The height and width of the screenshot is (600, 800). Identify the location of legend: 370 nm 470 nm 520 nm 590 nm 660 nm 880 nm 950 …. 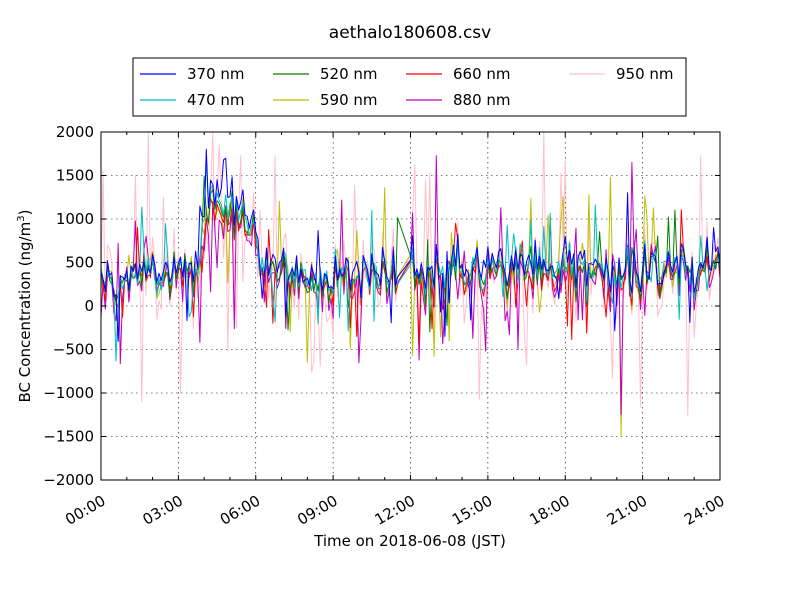
(409, 87).